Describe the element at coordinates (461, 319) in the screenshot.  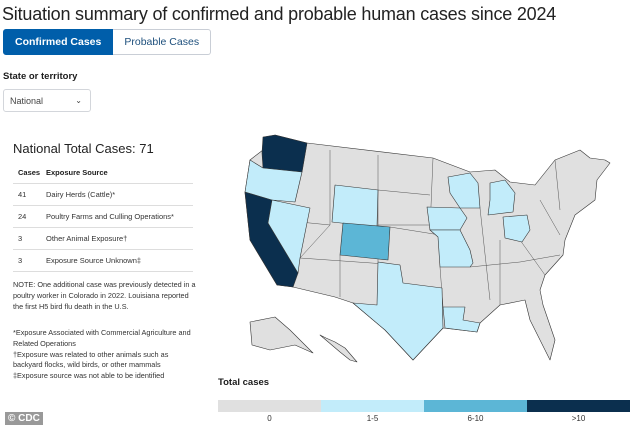
I see `state-la` at that location.